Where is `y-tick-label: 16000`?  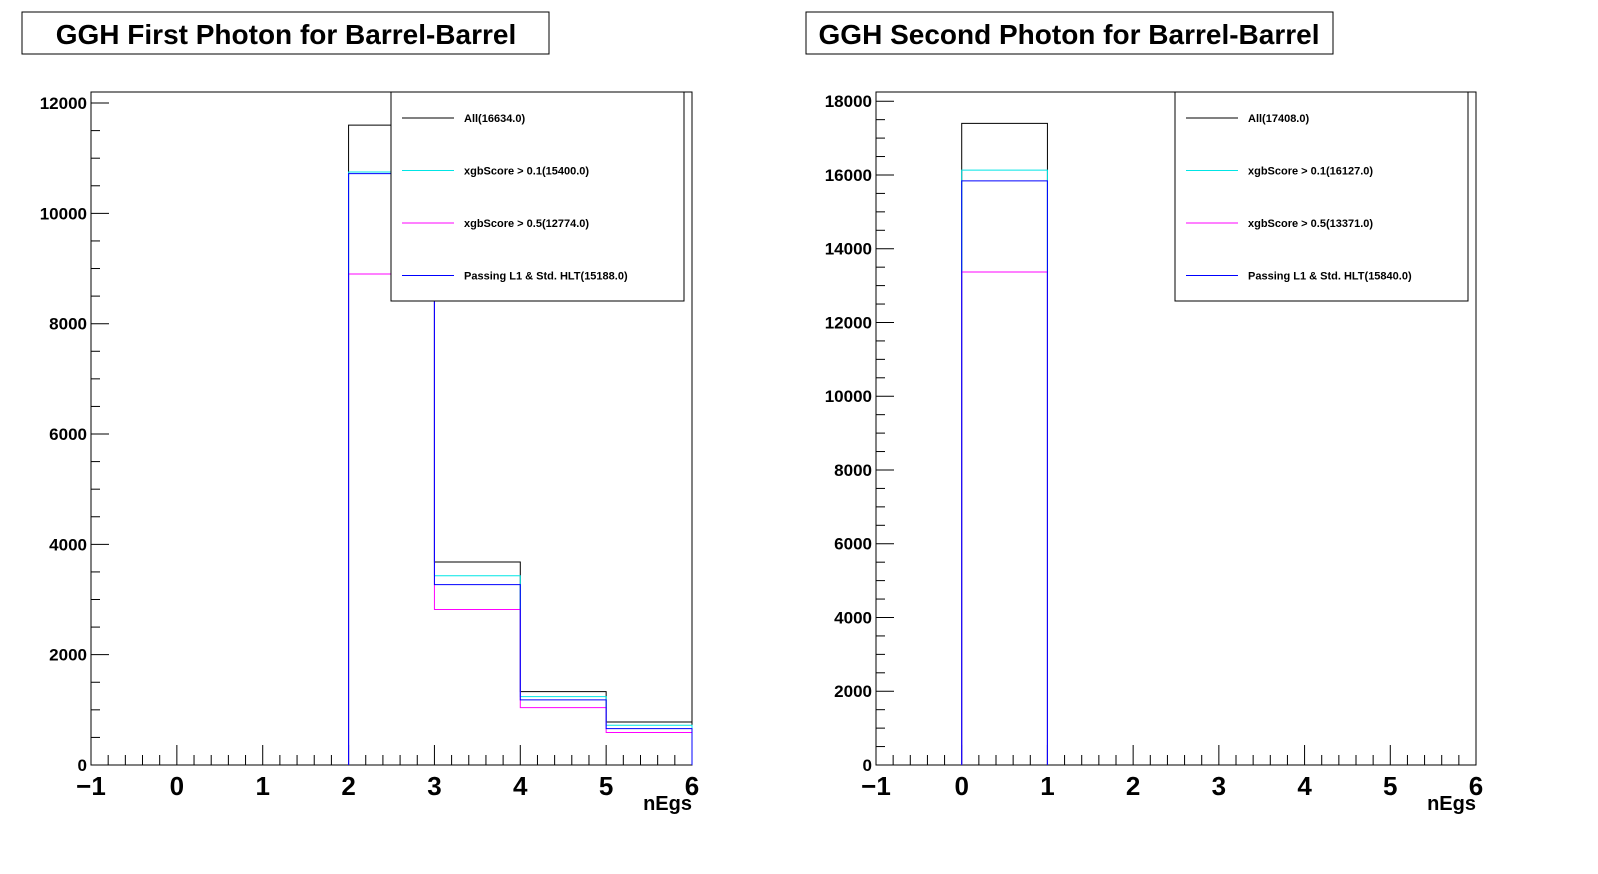
y-tick-label: 16000 is located at coordinates (848, 175).